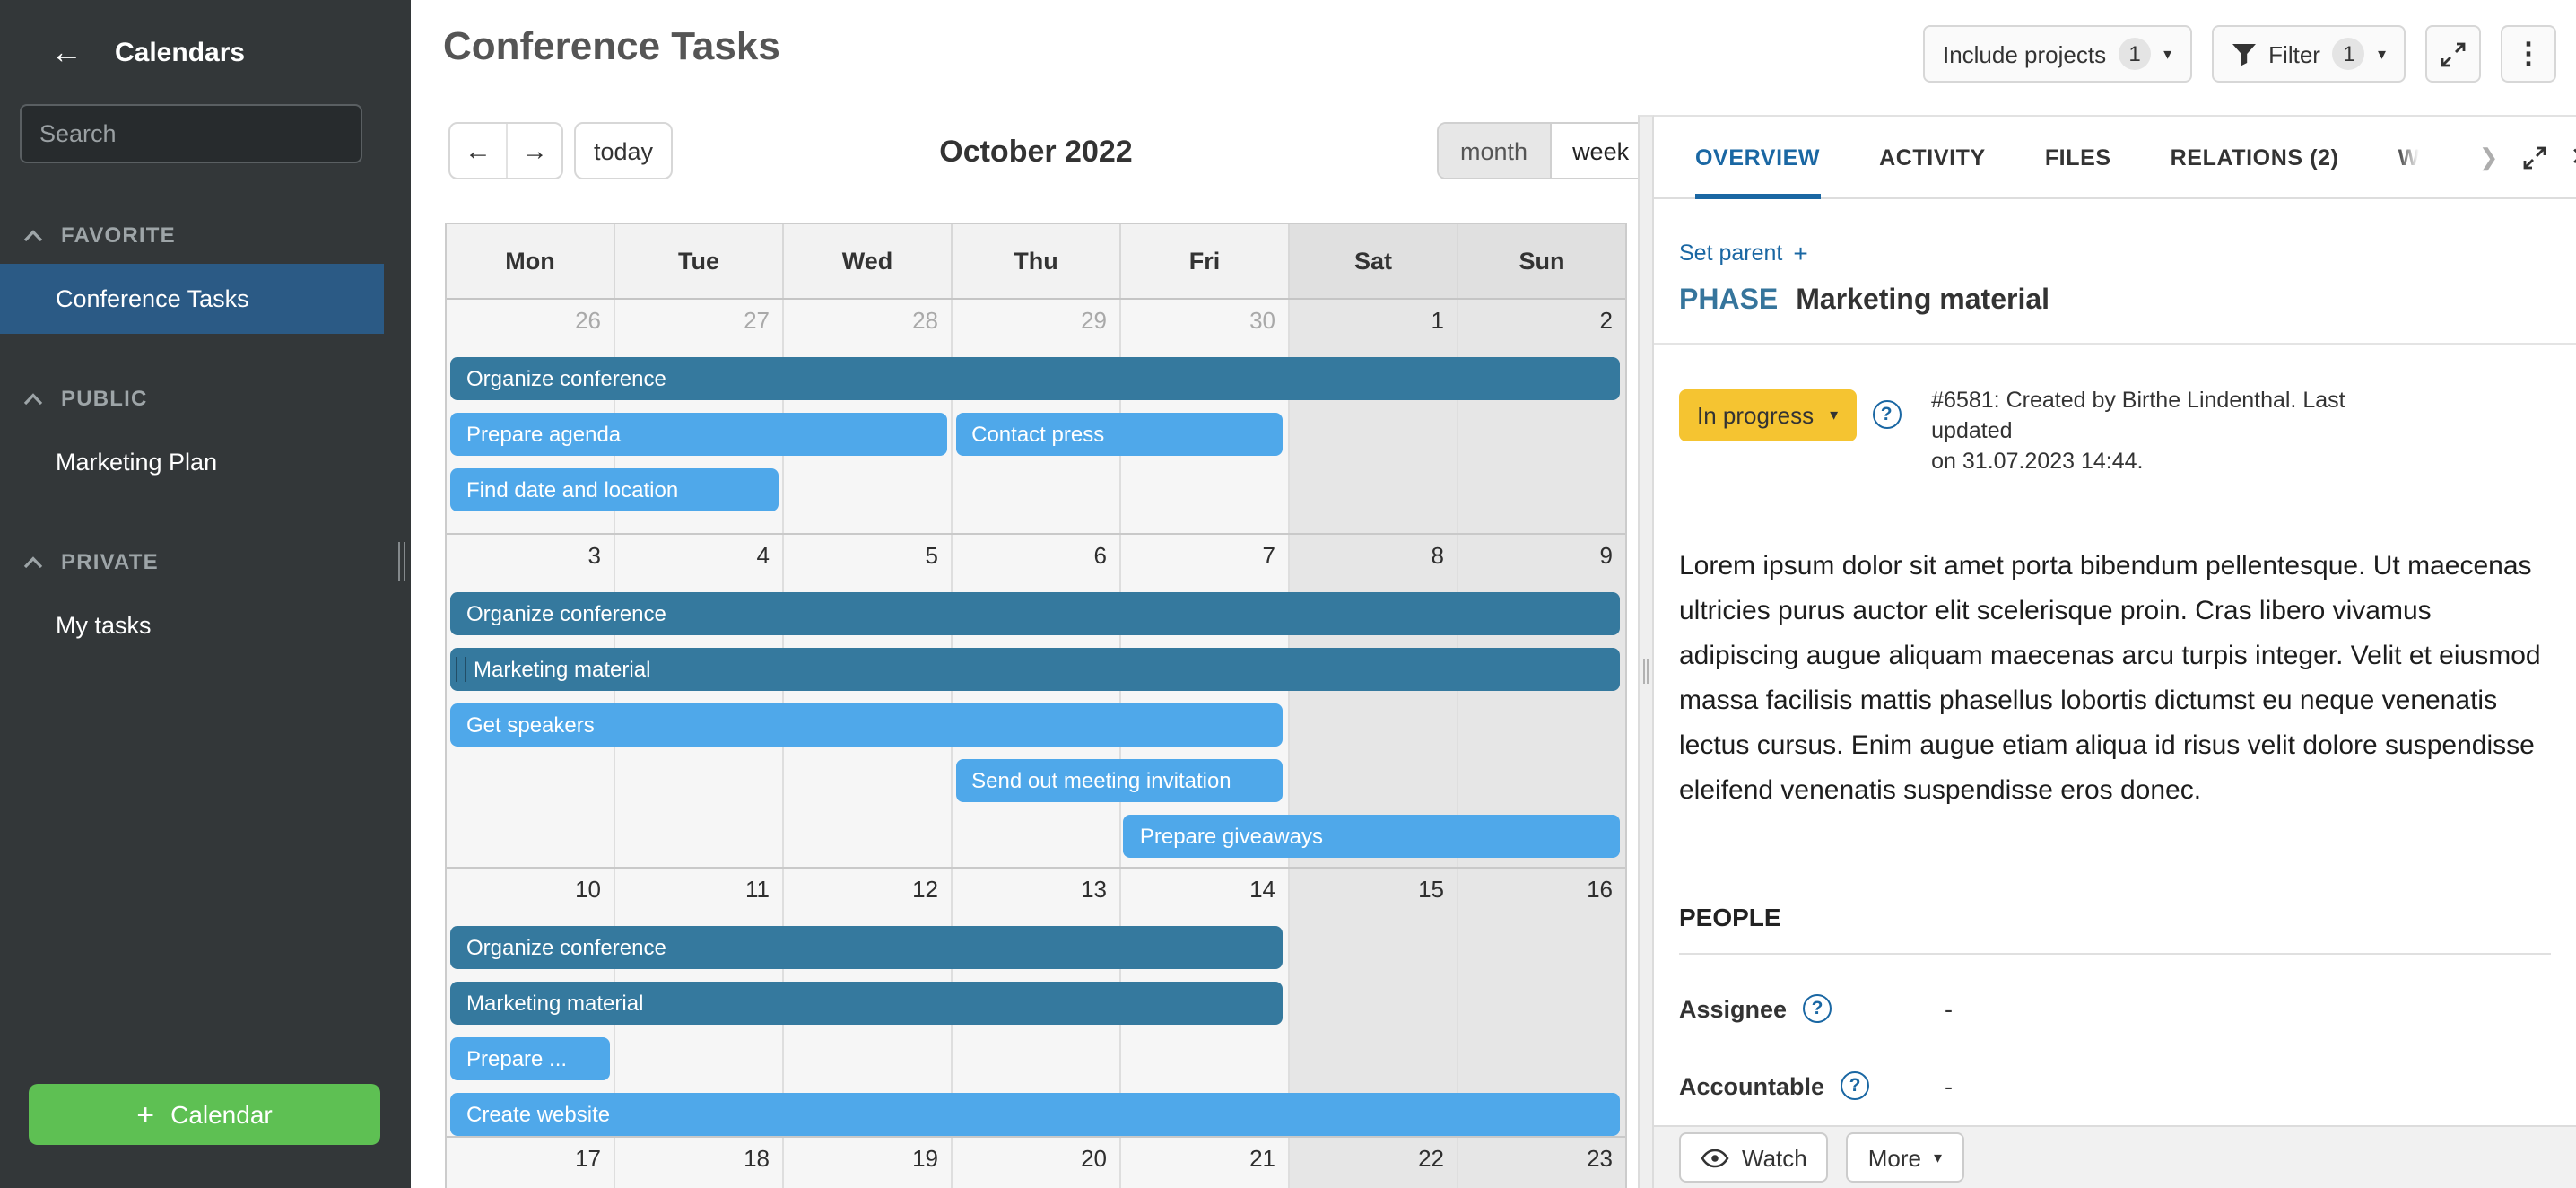 The image size is (2576, 1188). What do you see at coordinates (1372, 416) in the screenshot?
I see `day-cell-1: 1` at bounding box center [1372, 416].